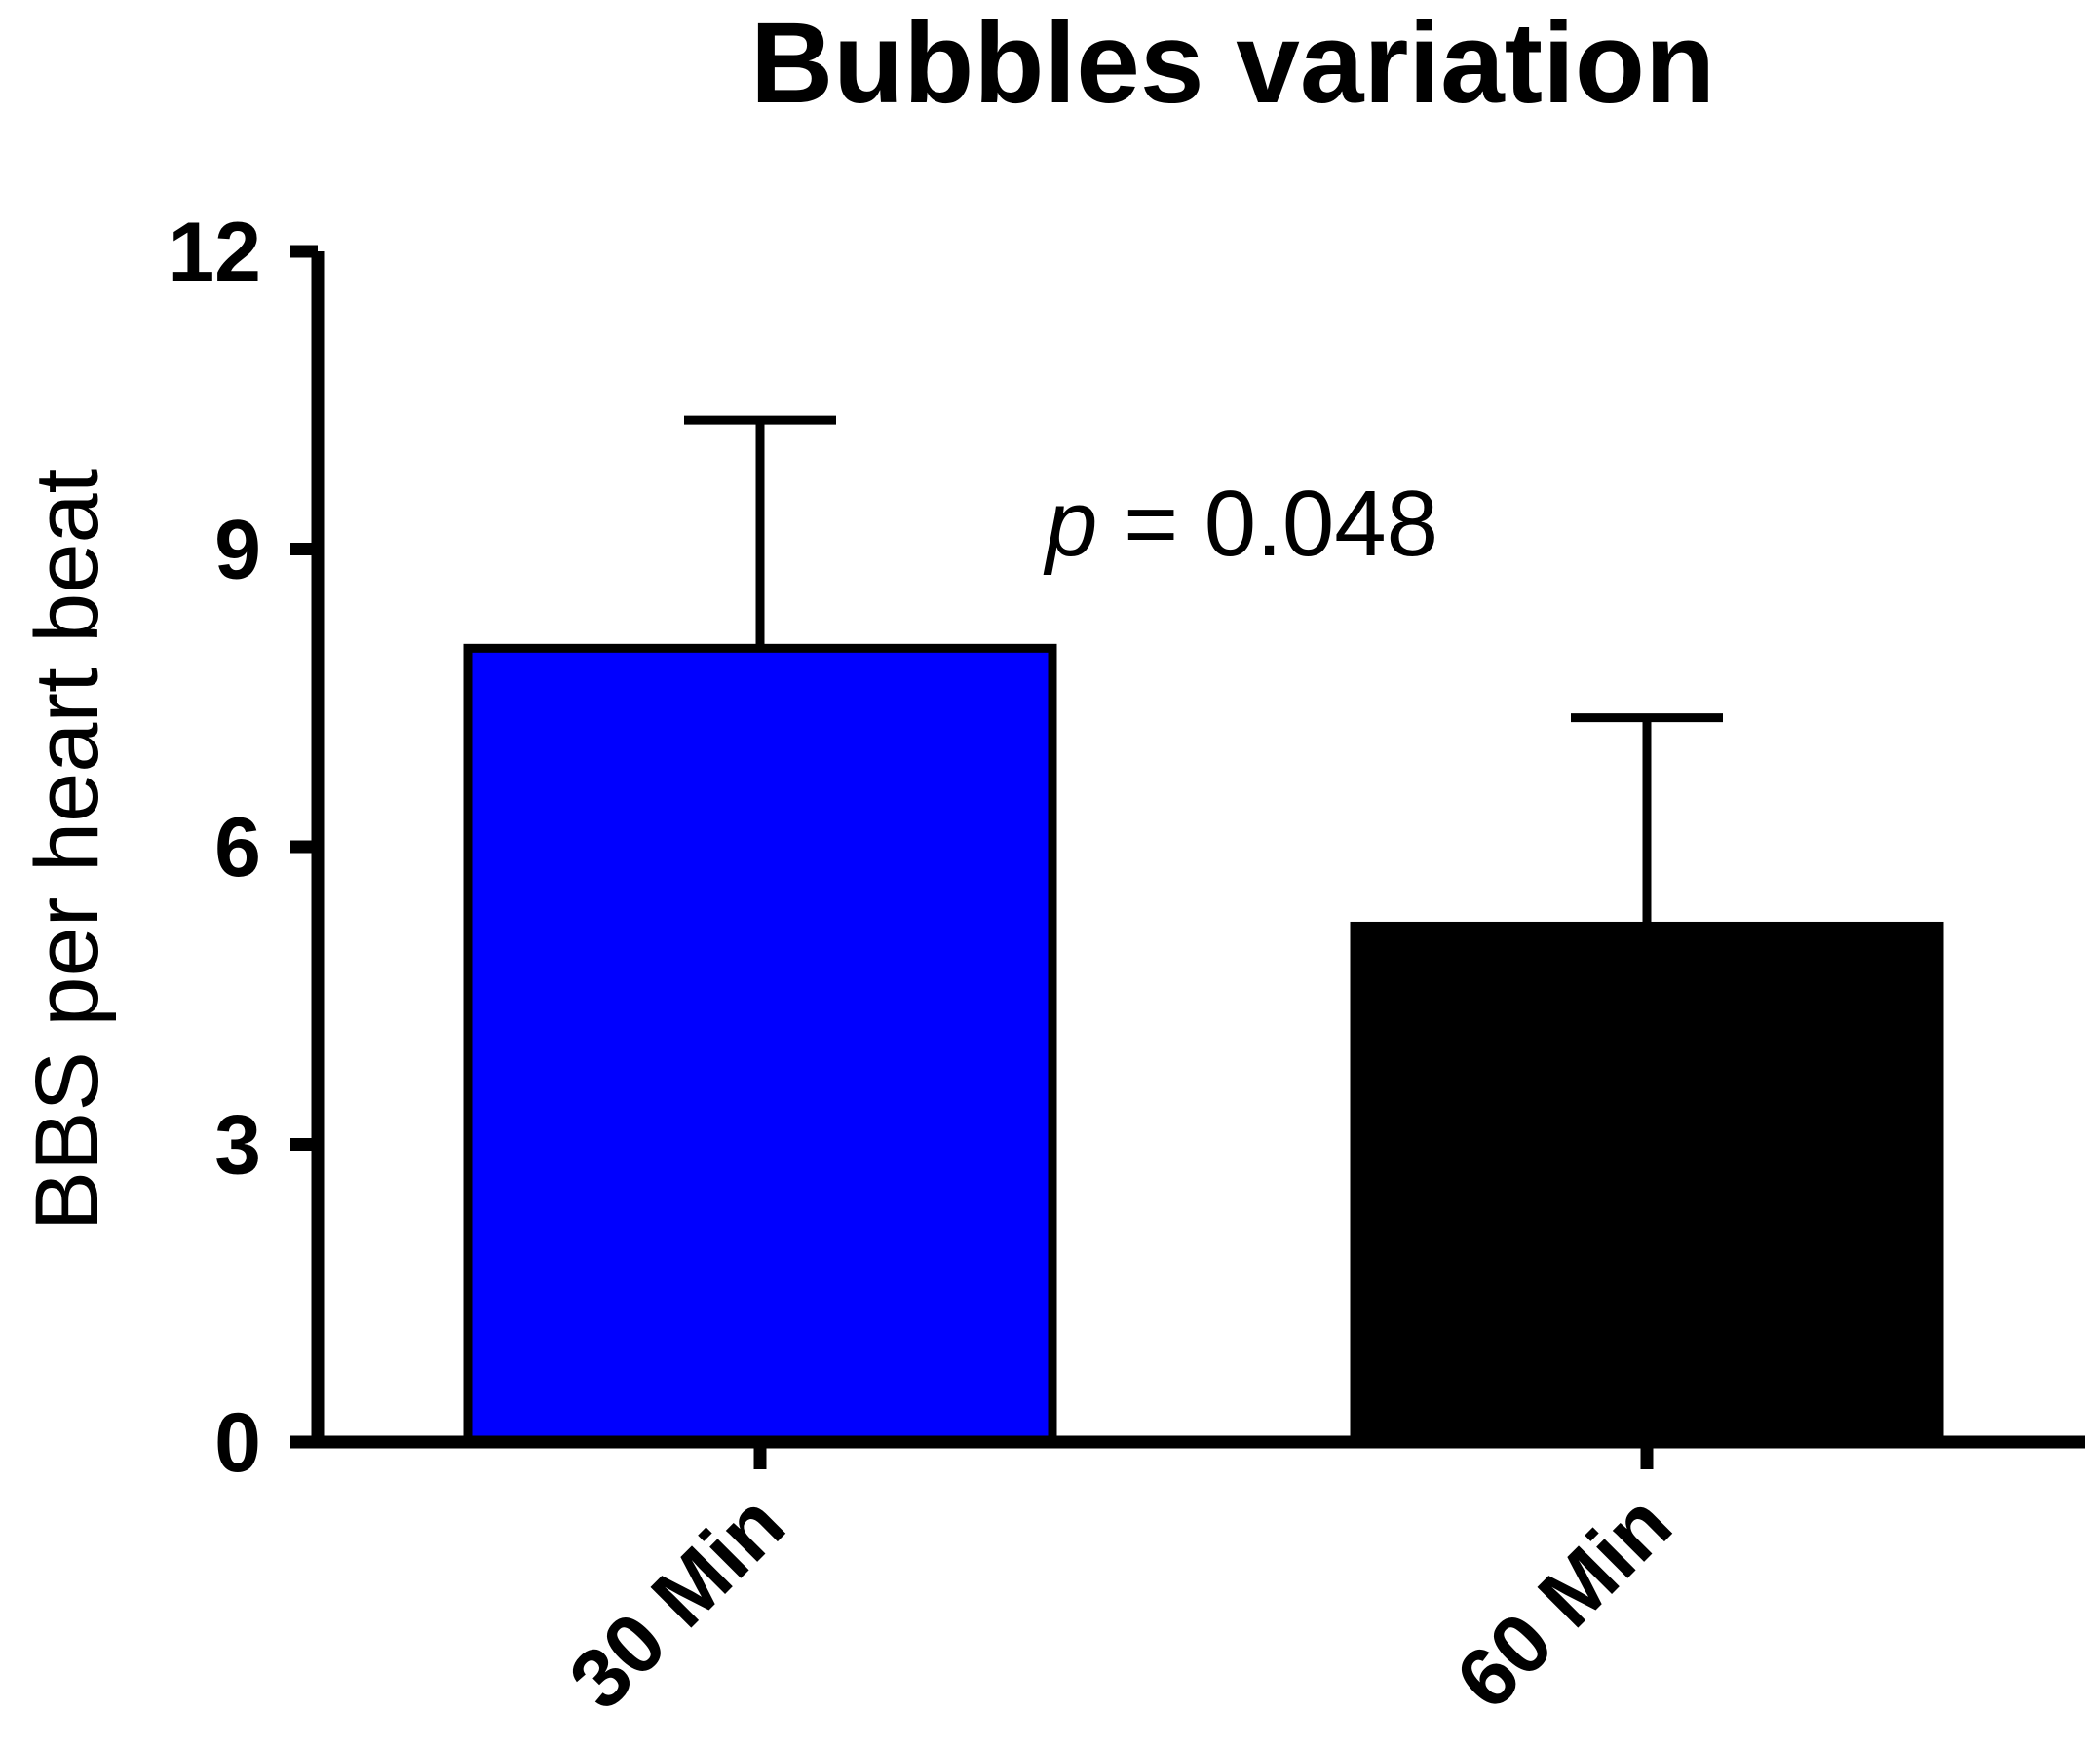 The width and height of the screenshot is (2100, 1748). Describe the element at coordinates (1070, 524) in the screenshot. I see `p-symbol: p` at that location.